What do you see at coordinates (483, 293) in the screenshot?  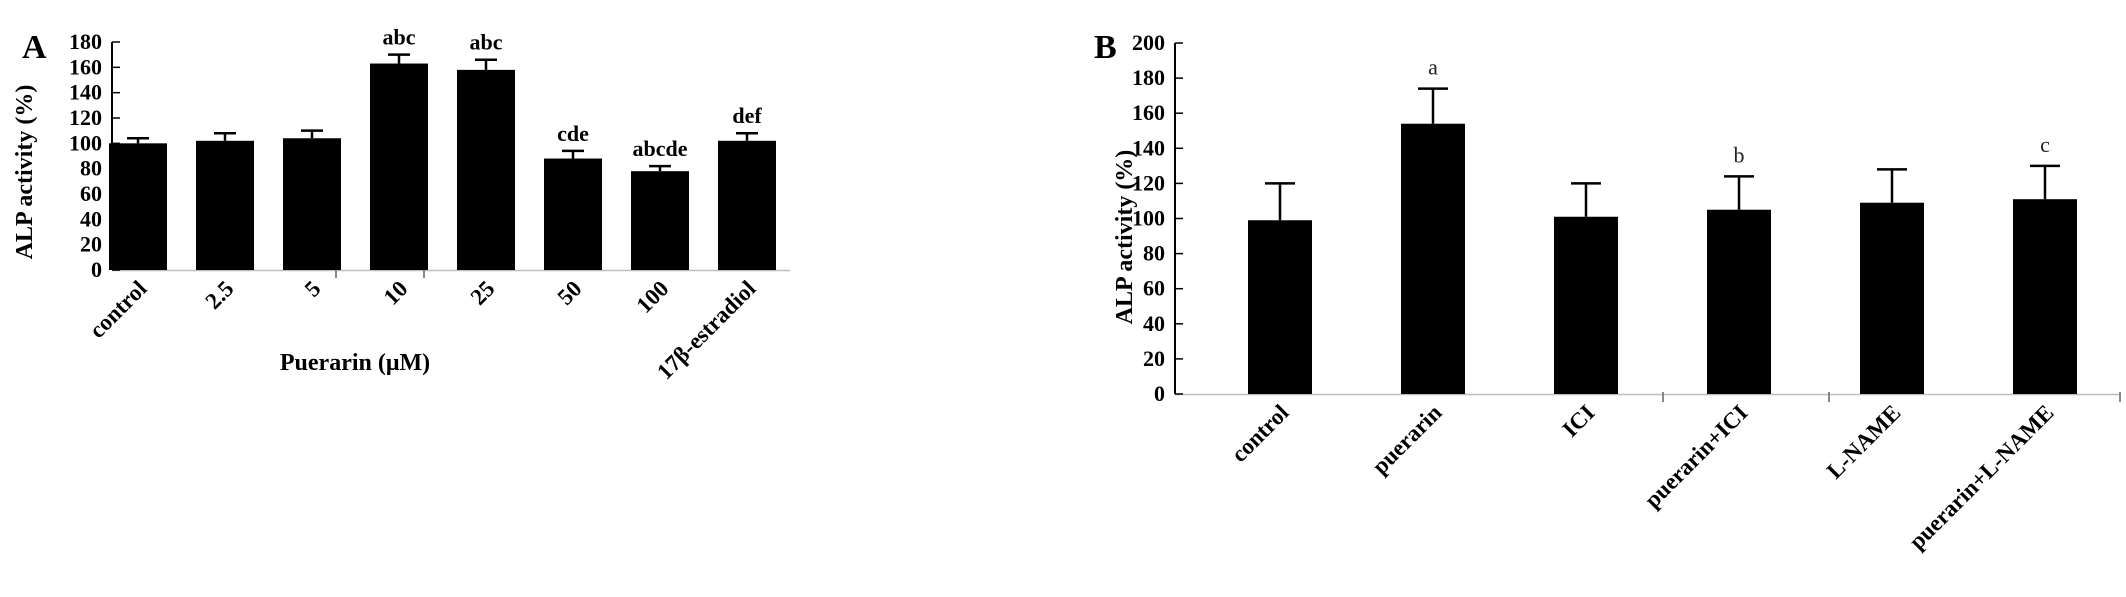 I see `category-label: 25` at bounding box center [483, 293].